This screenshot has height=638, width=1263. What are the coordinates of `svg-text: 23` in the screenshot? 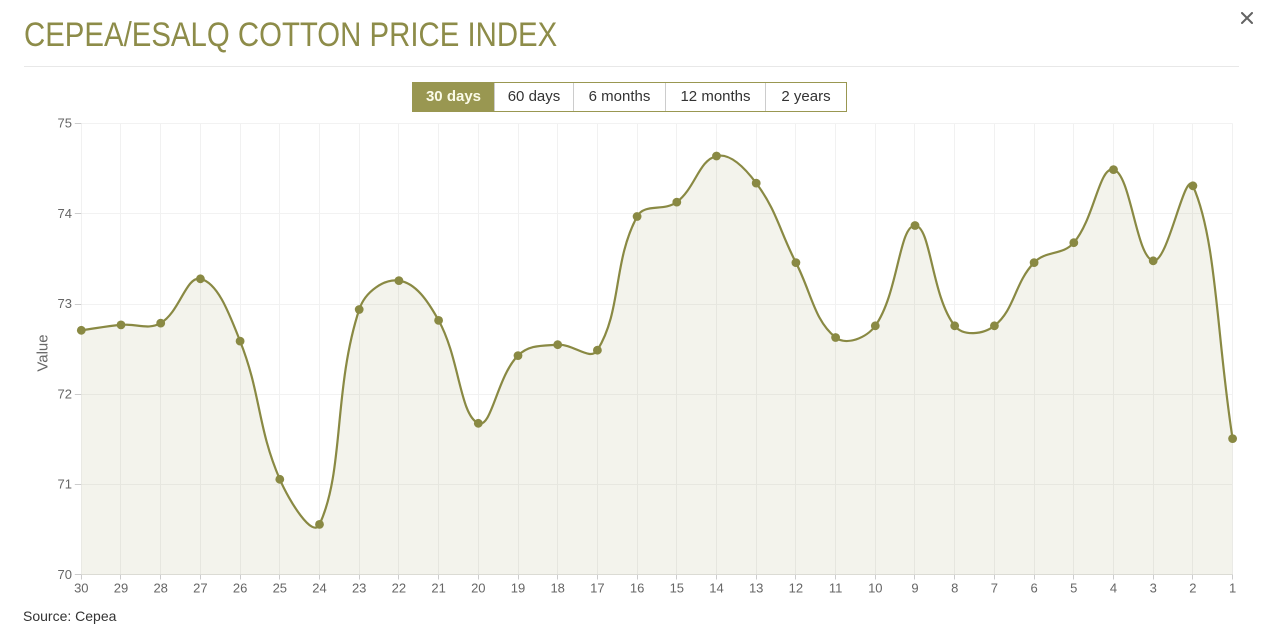 It's located at (359, 588).